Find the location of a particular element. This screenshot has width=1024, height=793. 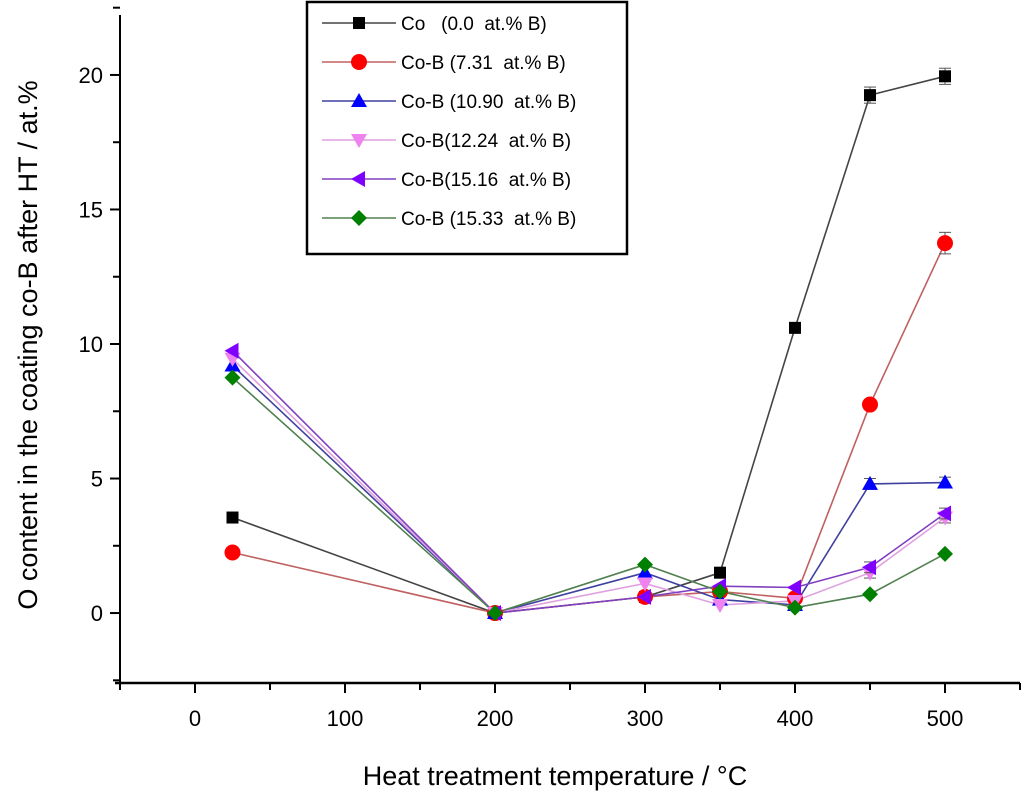

legend-entry: Co-B (15.33 at.% B) is located at coordinates (449, 219).